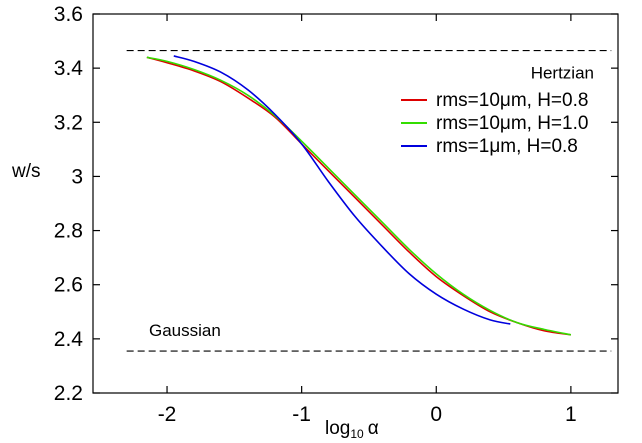 This screenshot has width=642, height=443. Describe the element at coordinates (77, 176) in the screenshot. I see `y-tick-label: 3` at that location.